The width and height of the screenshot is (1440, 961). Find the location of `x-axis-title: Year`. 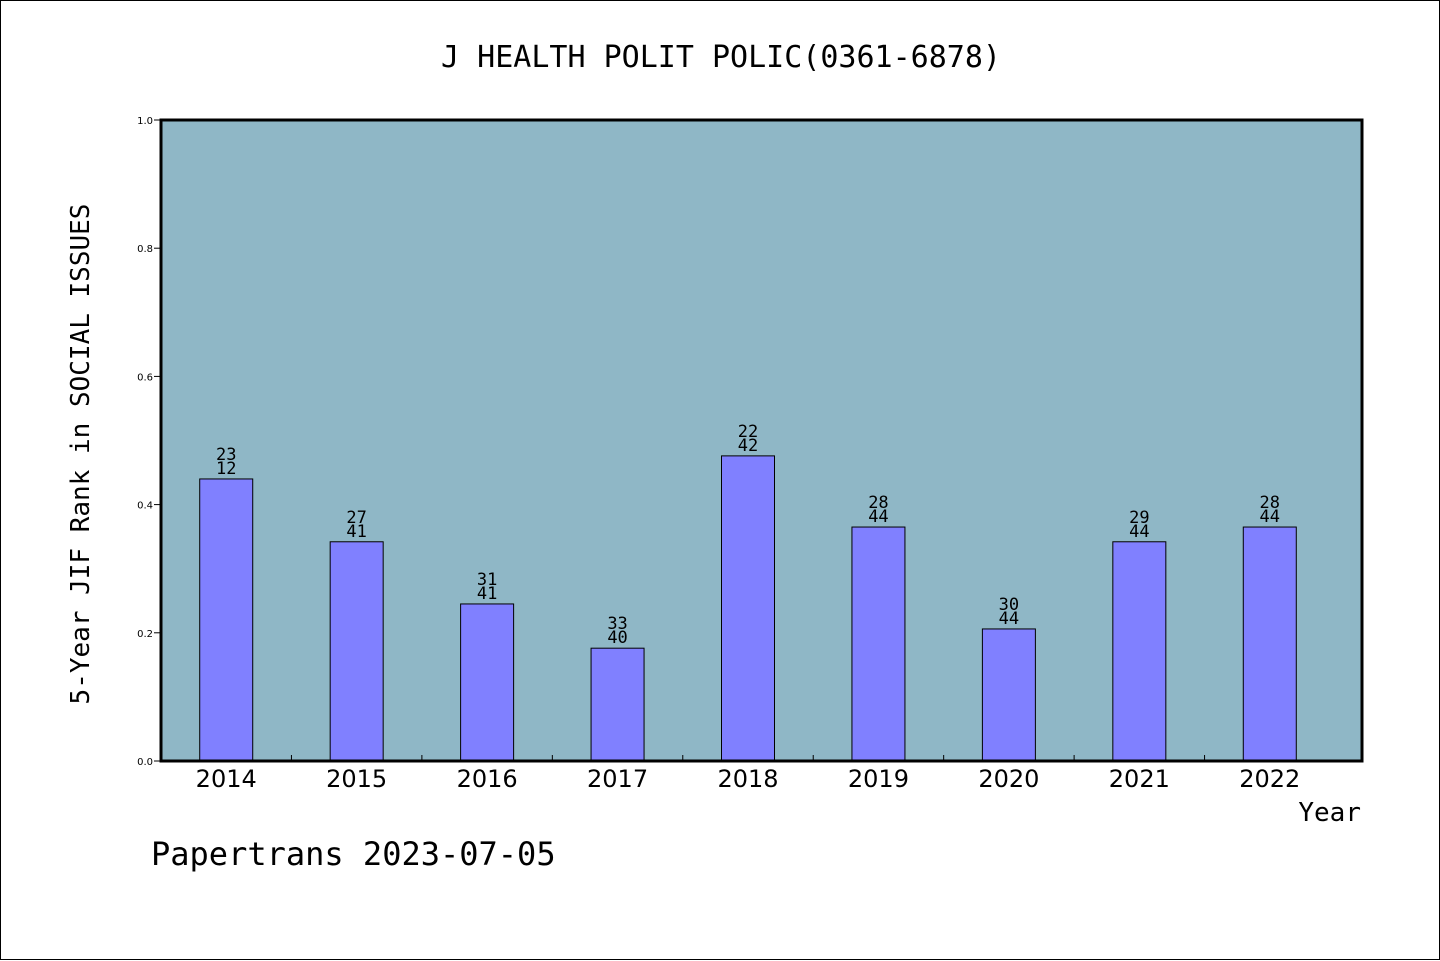

x-axis-title: Year is located at coordinates (1329, 813).